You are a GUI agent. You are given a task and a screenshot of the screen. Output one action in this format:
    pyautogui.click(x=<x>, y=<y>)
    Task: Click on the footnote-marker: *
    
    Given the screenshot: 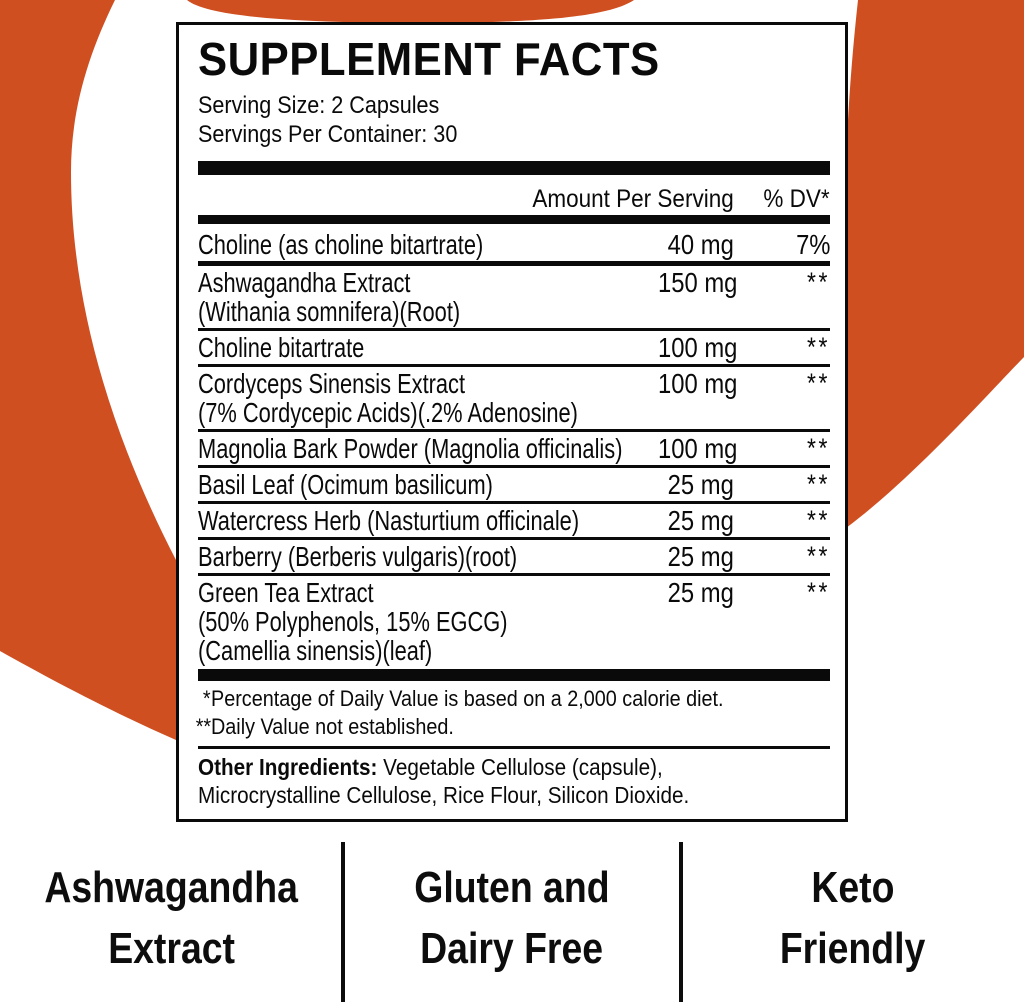 What is the action you would take?
    pyautogui.click(x=207, y=698)
    